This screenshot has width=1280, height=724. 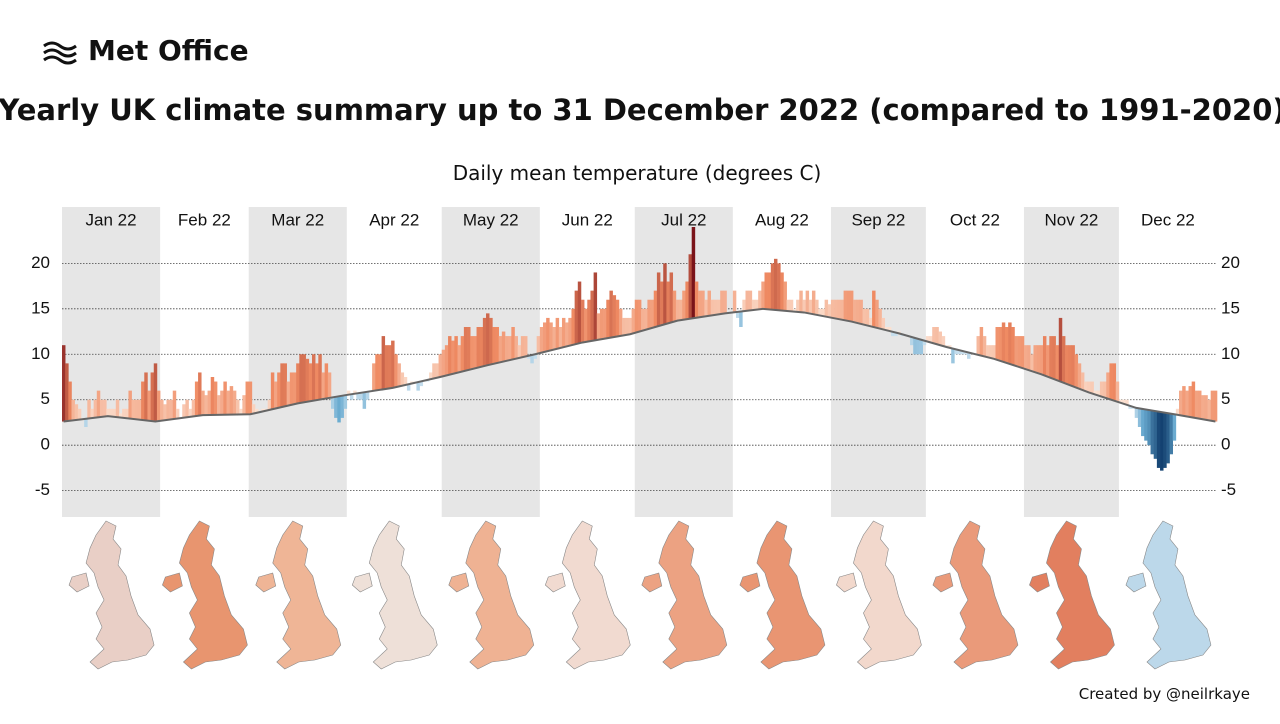 I want to click on month-label: Jun 22, so click(x=587, y=219).